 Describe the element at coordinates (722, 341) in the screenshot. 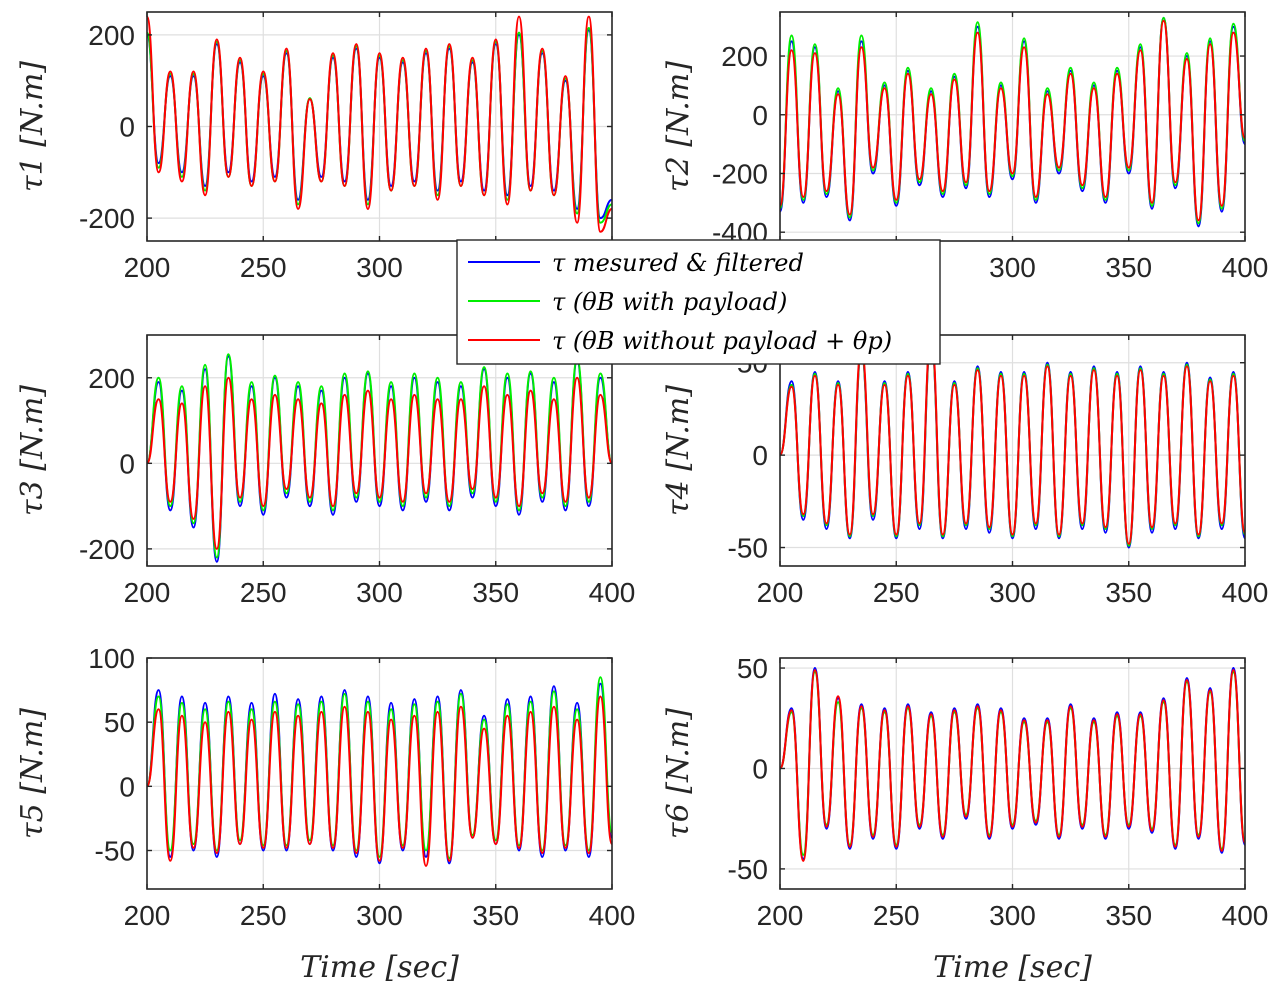

I see `legend-label-without-payload: τ (θB without payload + θp)` at that location.